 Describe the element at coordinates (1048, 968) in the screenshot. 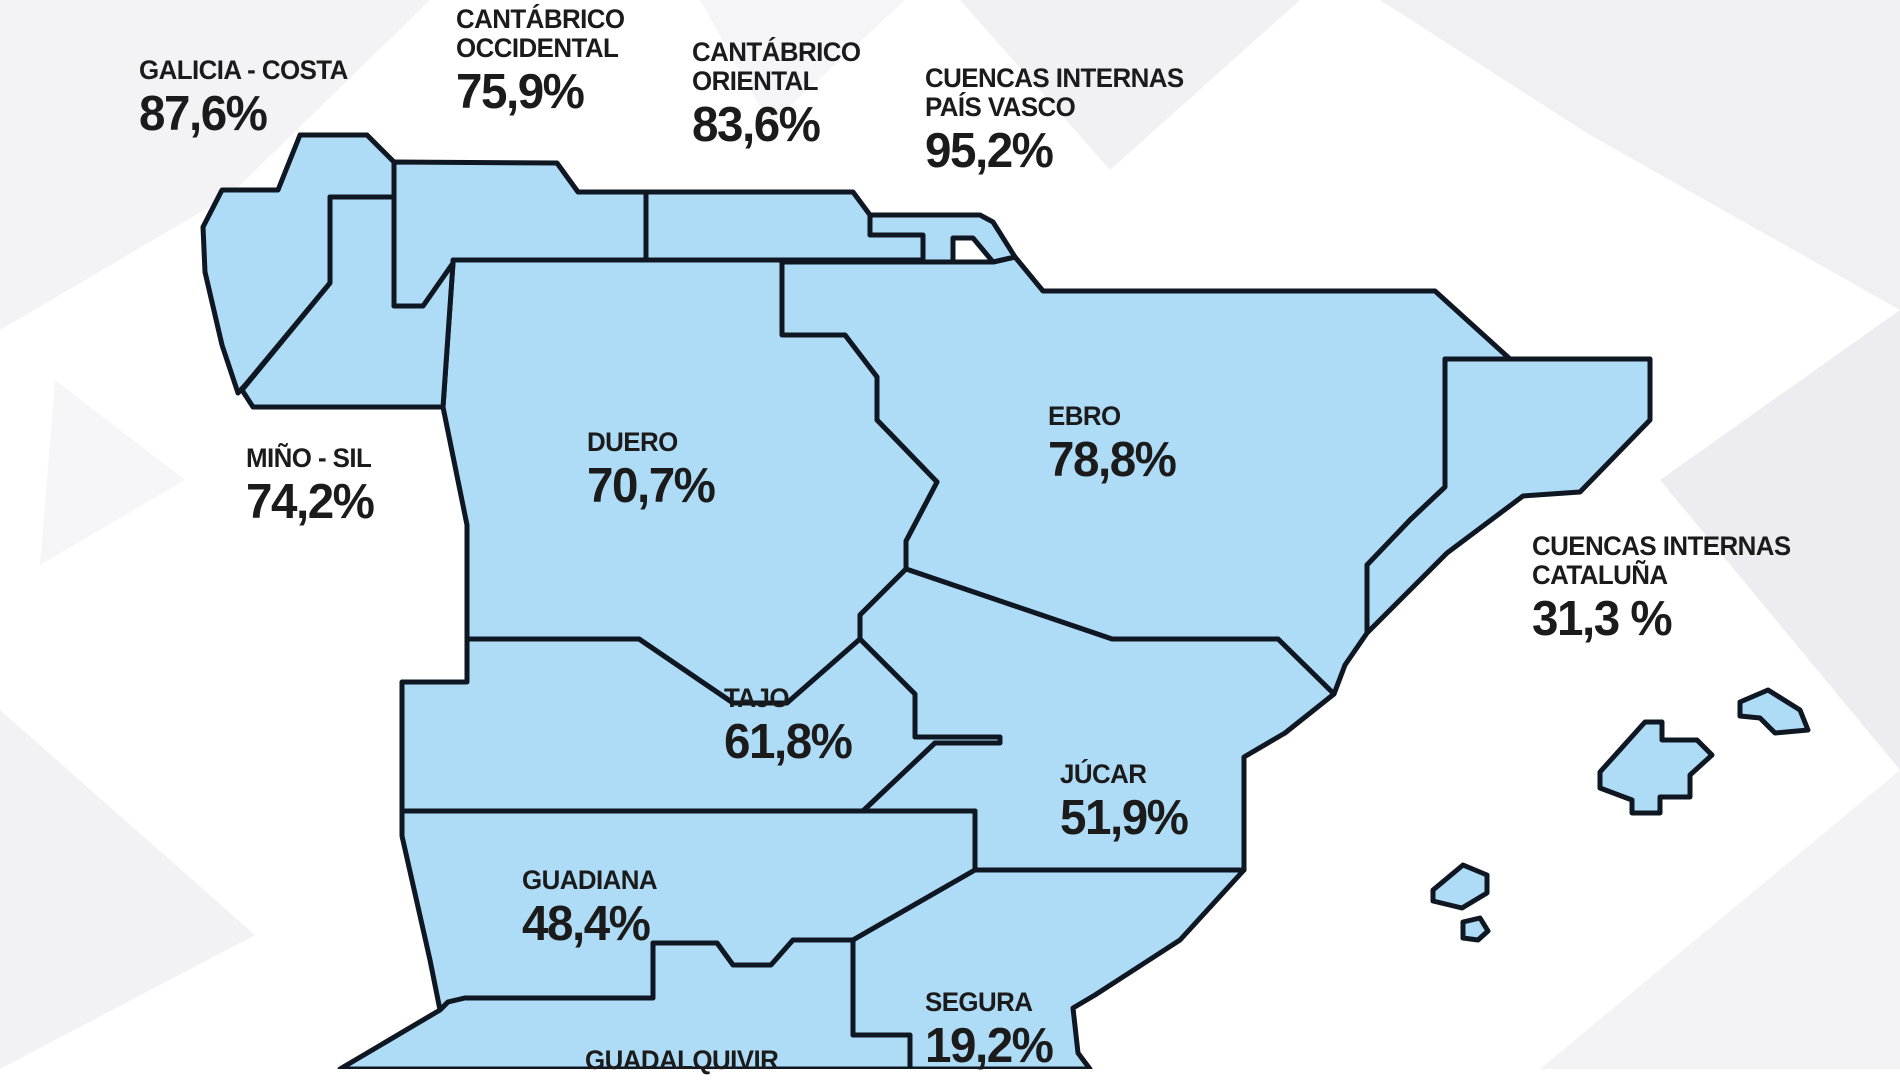

I see `region-segura-shape` at that location.